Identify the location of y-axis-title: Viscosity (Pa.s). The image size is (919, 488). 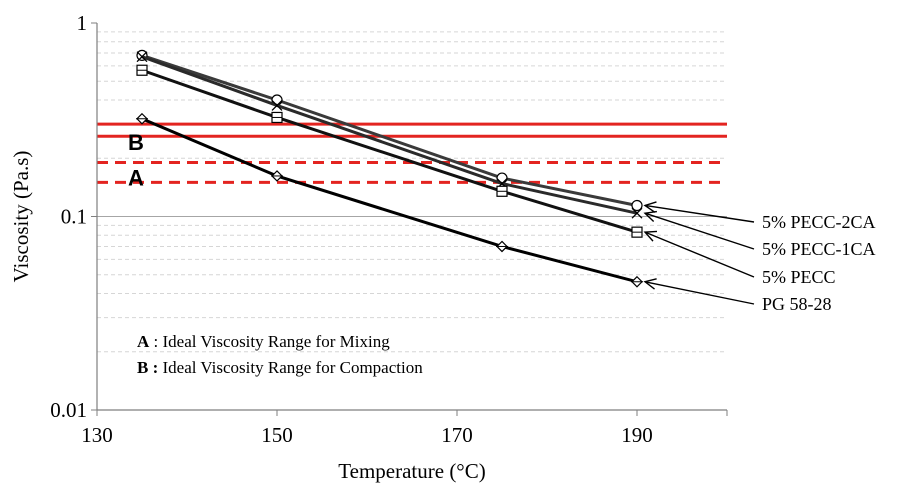
(21, 217).